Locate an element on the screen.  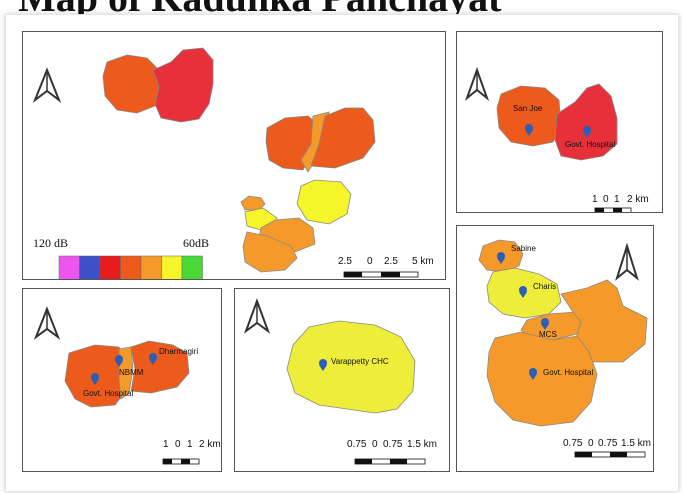
sanjoe-map-panel: San Joe Govt. Hospital 1 0 1 2 km is located at coordinates (559, 122).